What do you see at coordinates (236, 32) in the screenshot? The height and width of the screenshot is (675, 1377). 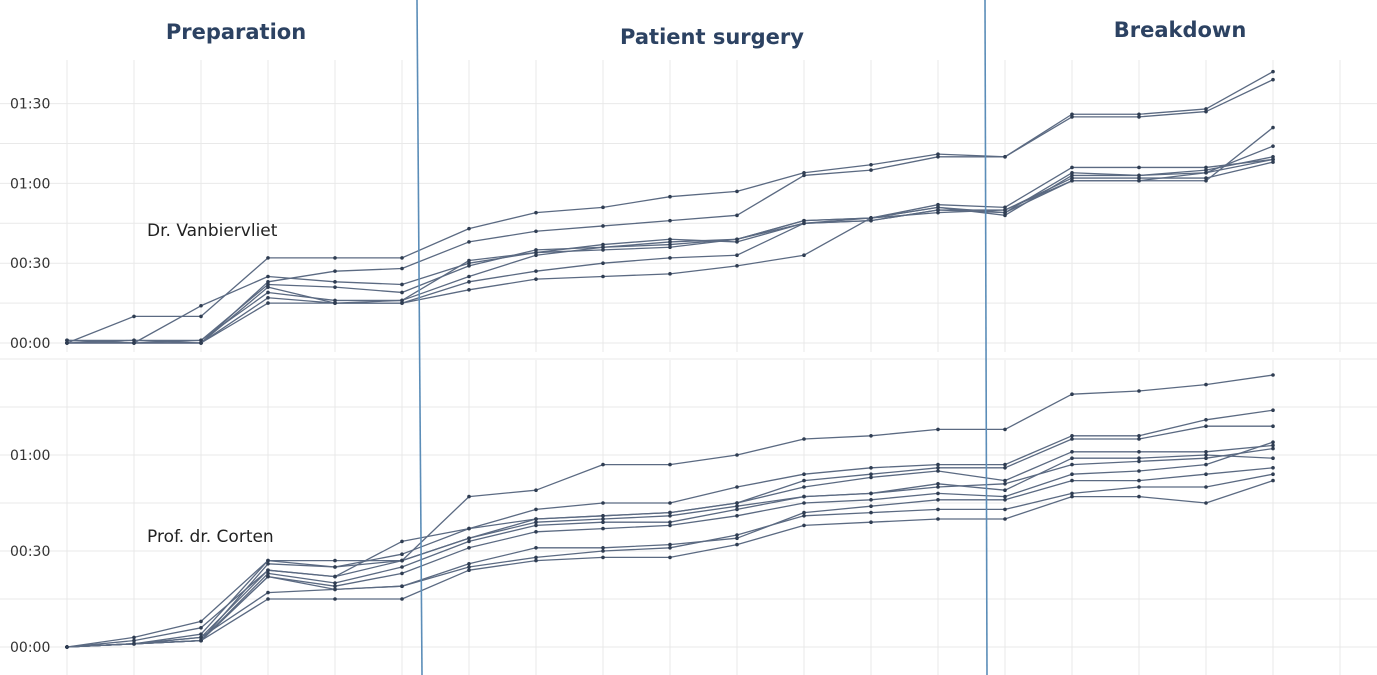 I see `phase-title-preparation: Preparation` at bounding box center [236, 32].